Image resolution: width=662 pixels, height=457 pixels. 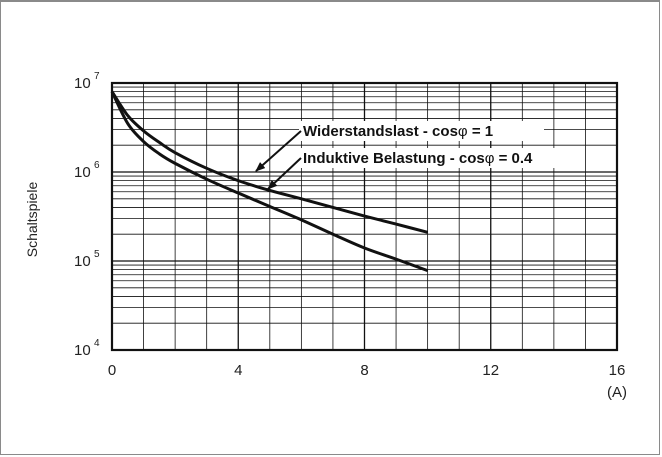 What do you see at coordinates (364, 370) in the screenshot?
I see `x-tick-label: 8` at bounding box center [364, 370].